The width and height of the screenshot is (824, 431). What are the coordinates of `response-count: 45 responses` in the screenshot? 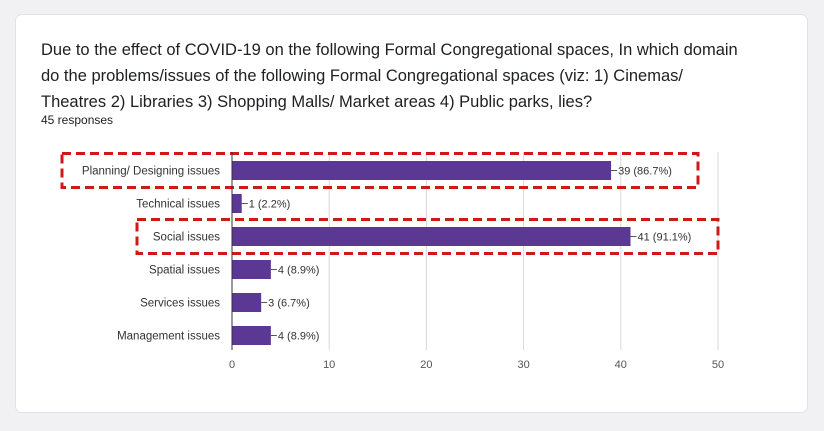 It's located at (77, 120).